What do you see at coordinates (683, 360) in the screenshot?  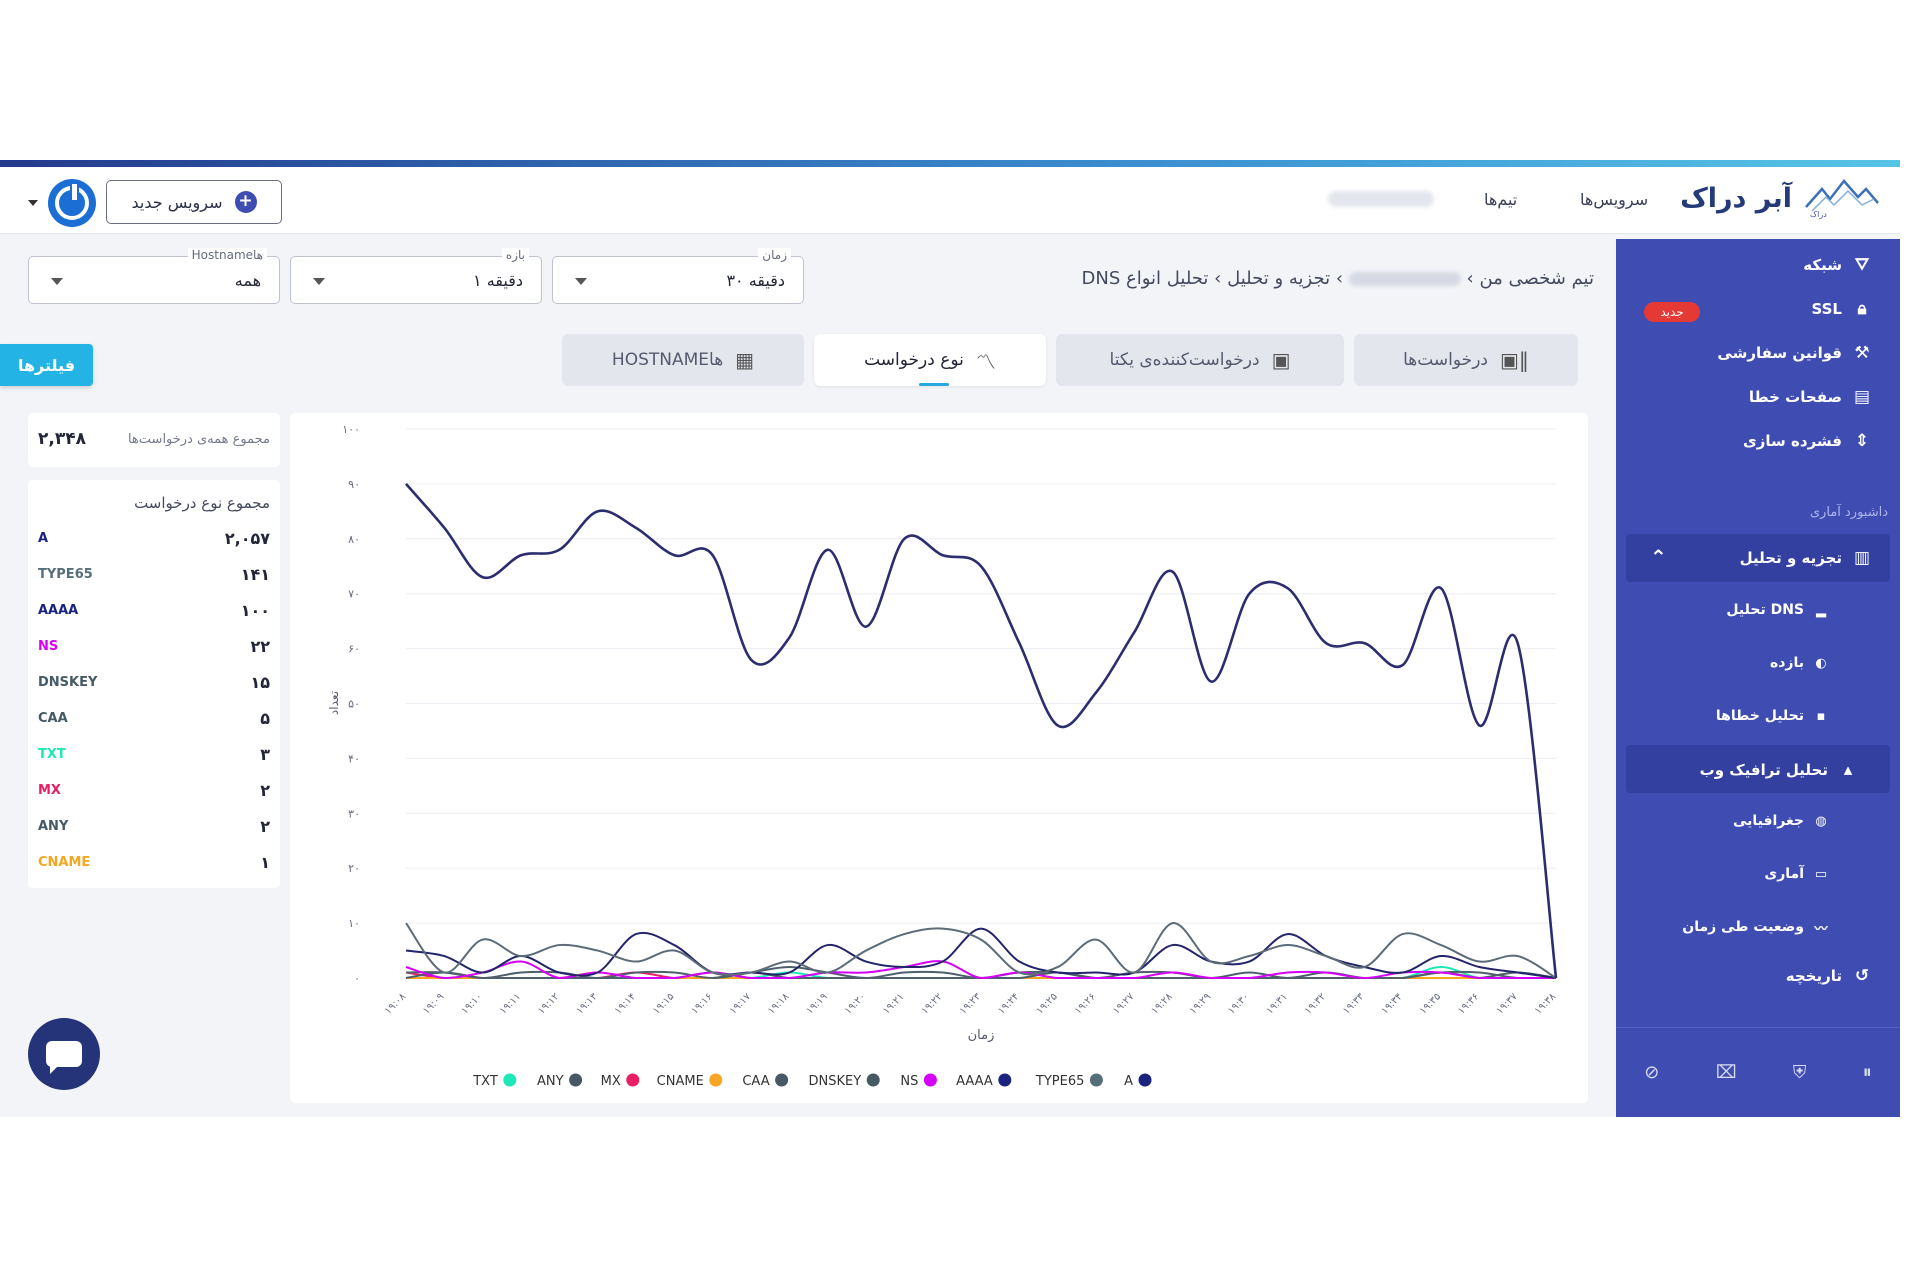 I see `tab-hostnames: ▦ HOSTNAMEها` at bounding box center [683, 360].